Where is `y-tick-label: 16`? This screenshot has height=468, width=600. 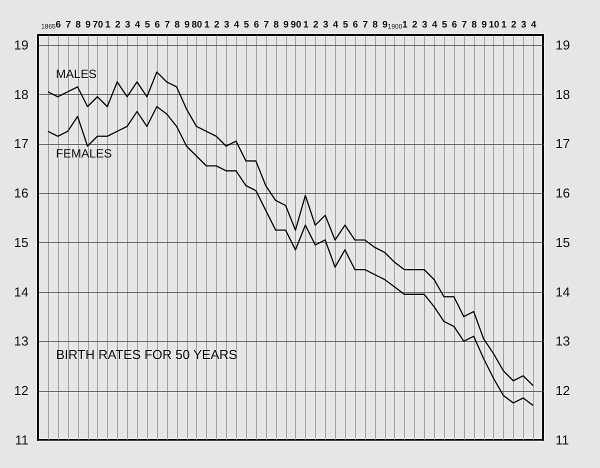 y-tick-label: 16 is located at coordinates (21, 193).